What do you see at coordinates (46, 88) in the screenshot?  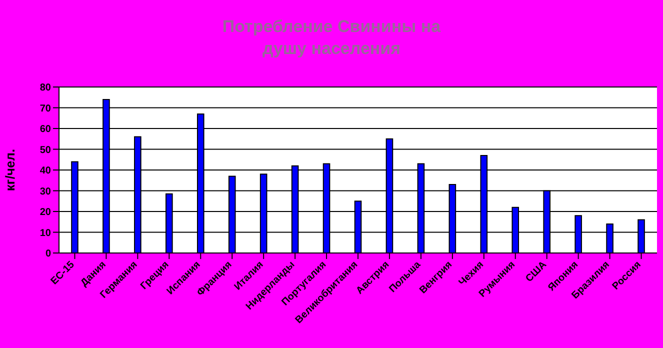 I see `y-tick-label: 80` at bounding box center [46, 88].